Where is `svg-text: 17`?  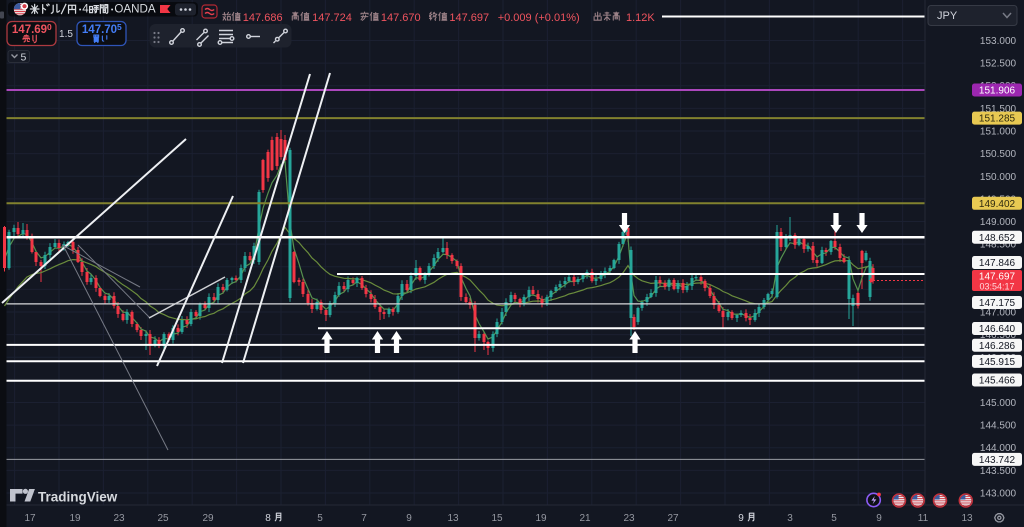
svg-text: 17 is located at coordinates (30, 518).